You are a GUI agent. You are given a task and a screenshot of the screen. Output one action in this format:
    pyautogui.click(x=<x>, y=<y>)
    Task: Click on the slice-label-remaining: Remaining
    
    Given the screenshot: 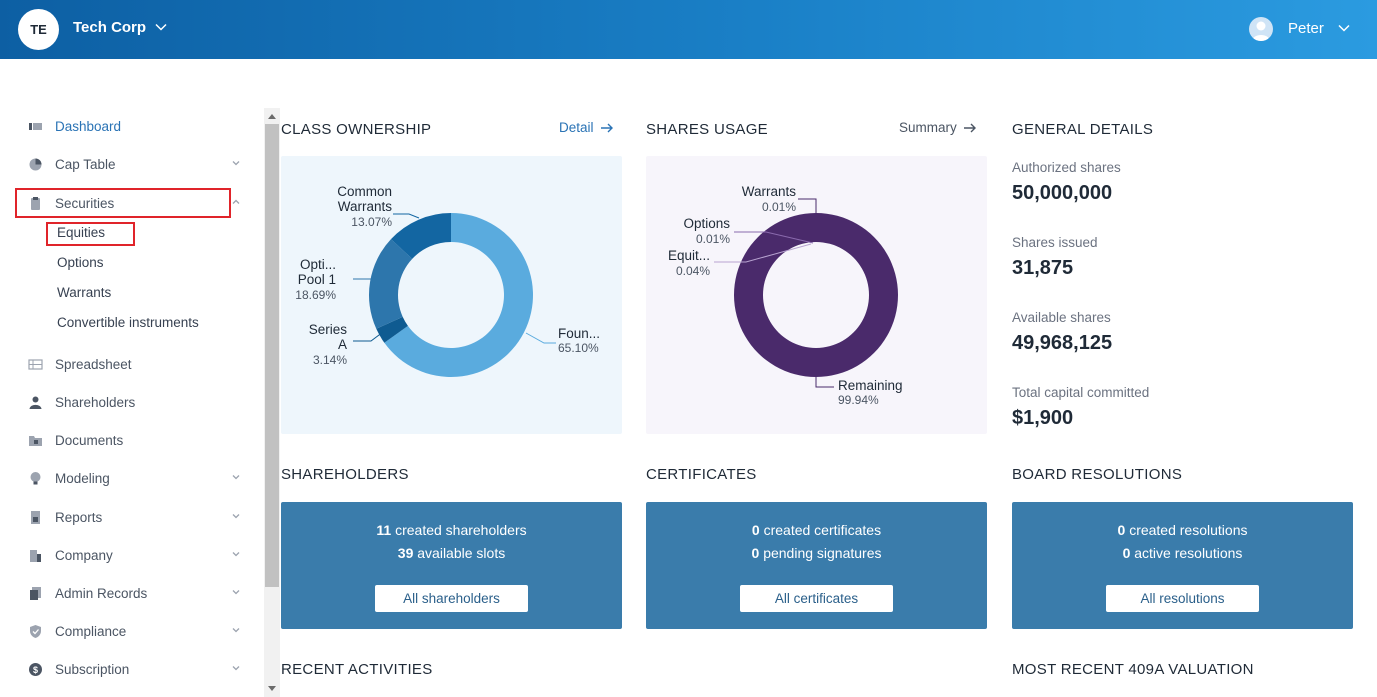 What is the action you would take?
    pyautogui.click(x=870, y=385)
    